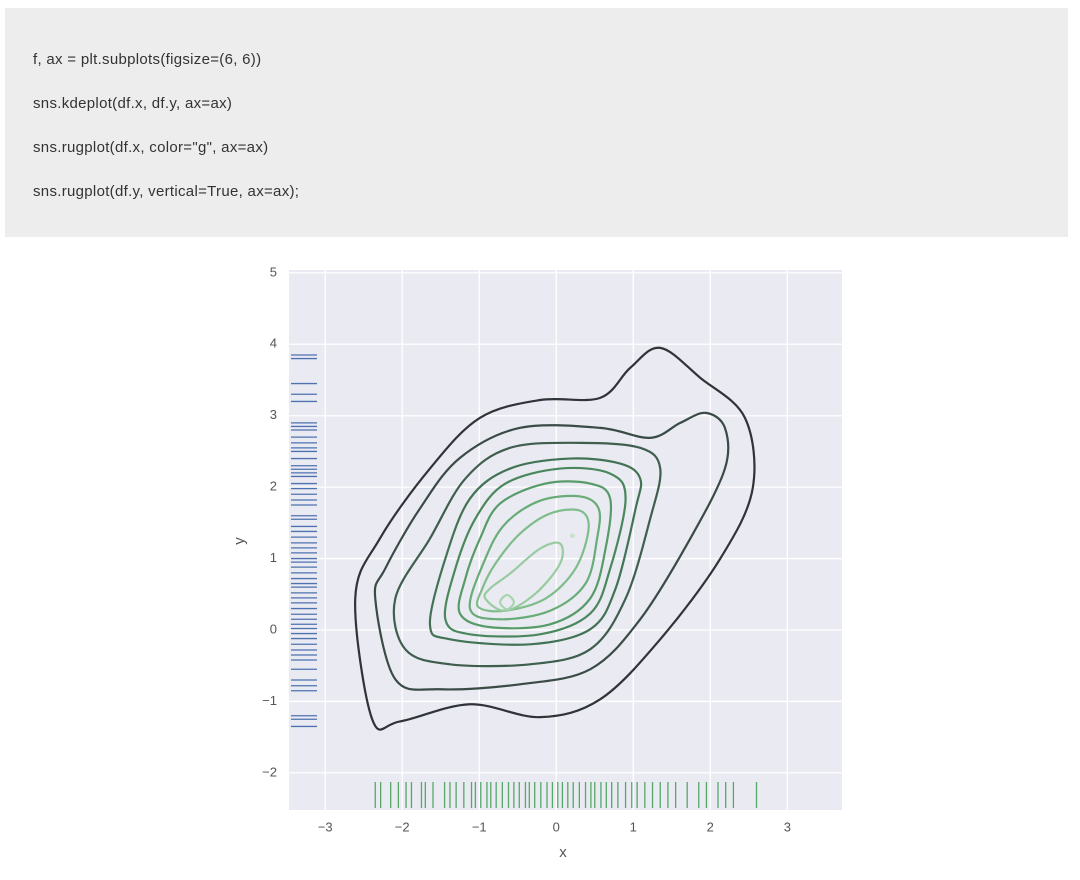 The image size is (1080, 880). Describe the element at coordinates (273, 343) in the screenshot. I see `y-tick-label: 4` at that location.